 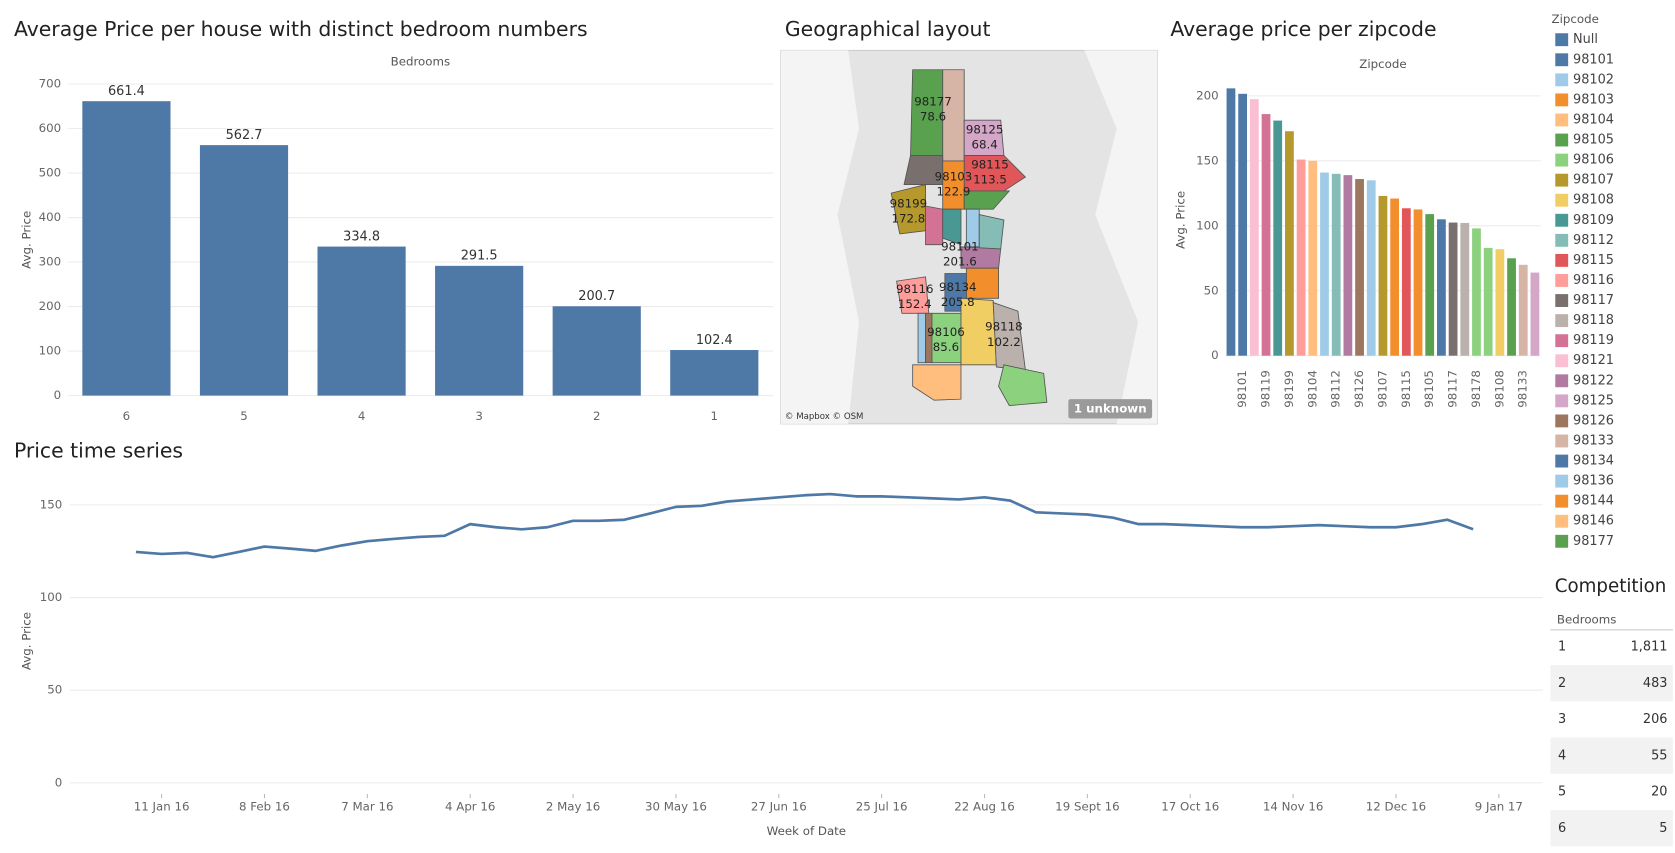 I want to click on legend-label: 98115, so click(x=1593, y=260).